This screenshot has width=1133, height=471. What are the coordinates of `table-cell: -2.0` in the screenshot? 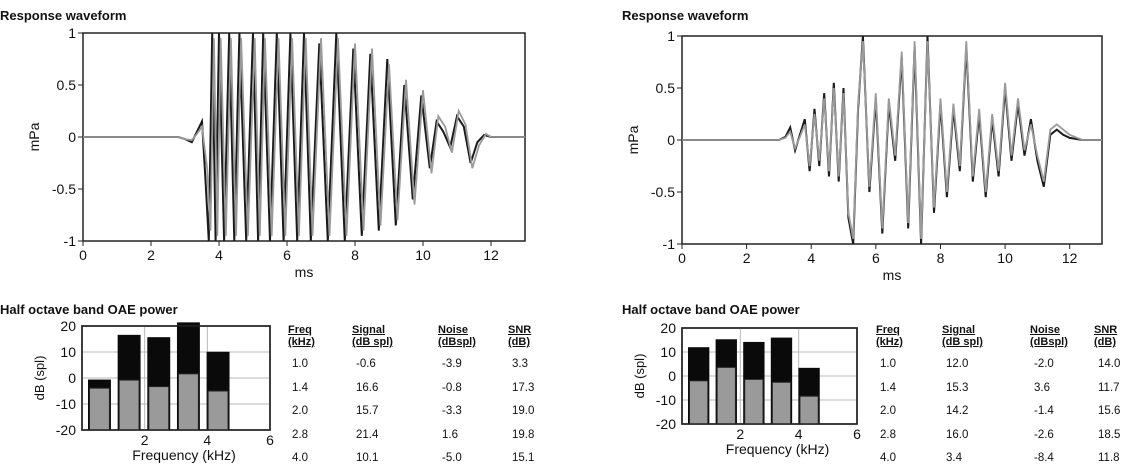 It's located at (1044, 364).